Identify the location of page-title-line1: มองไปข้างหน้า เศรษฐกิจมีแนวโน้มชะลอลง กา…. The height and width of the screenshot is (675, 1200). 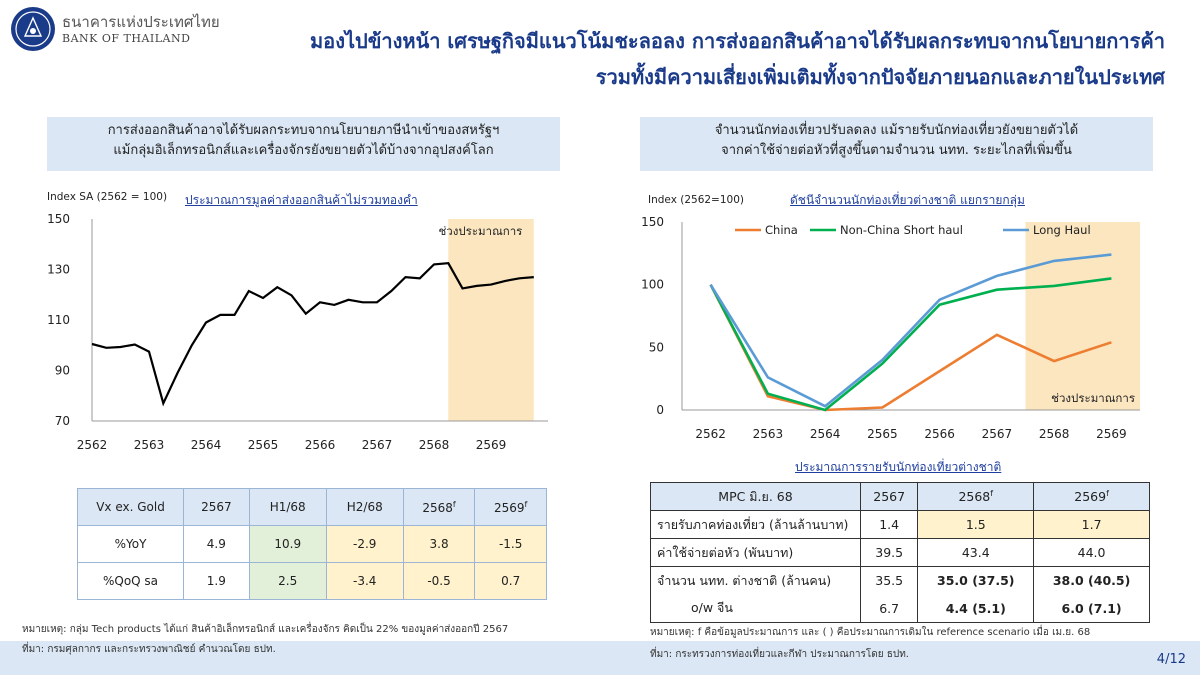
(737, 41).